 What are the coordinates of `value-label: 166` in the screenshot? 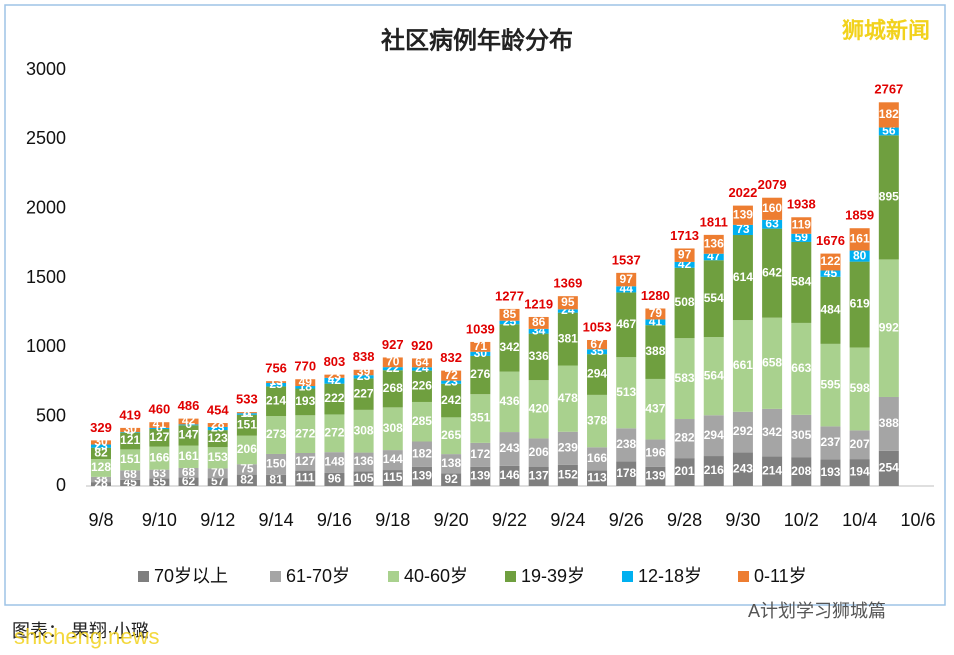 It's located at (597, 458).